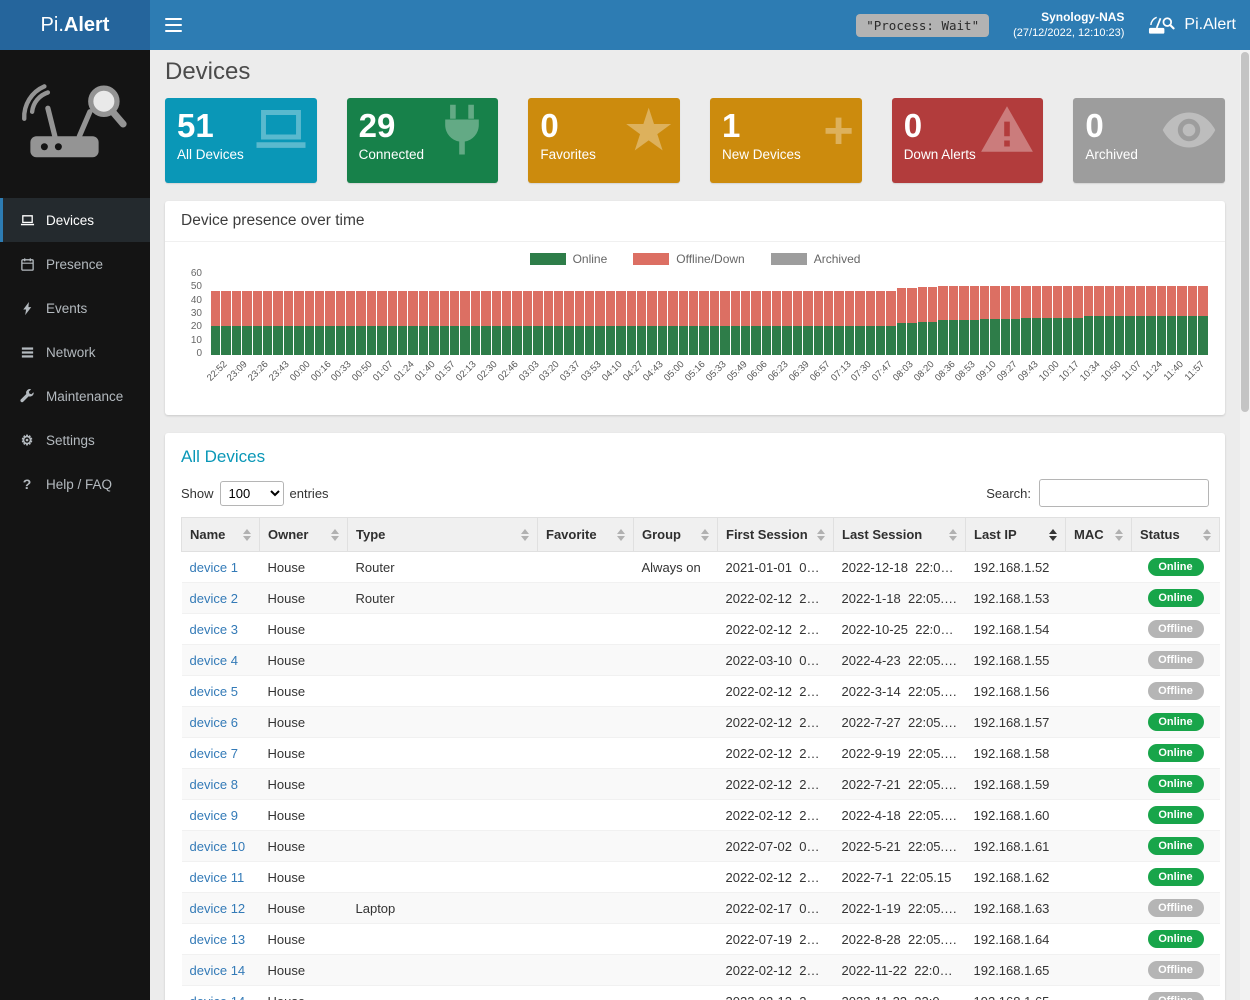 This screenshot has width=1250, height=1000. I want to click on device-link: device 10, so click(217, 846).